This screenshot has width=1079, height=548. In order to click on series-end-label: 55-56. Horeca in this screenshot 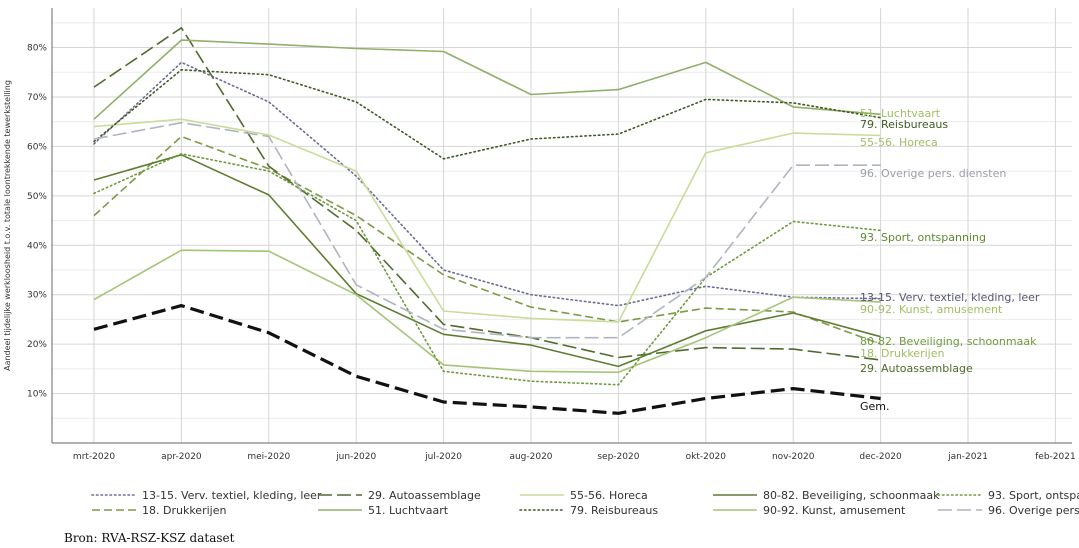, I will do `click(899, 142)`.